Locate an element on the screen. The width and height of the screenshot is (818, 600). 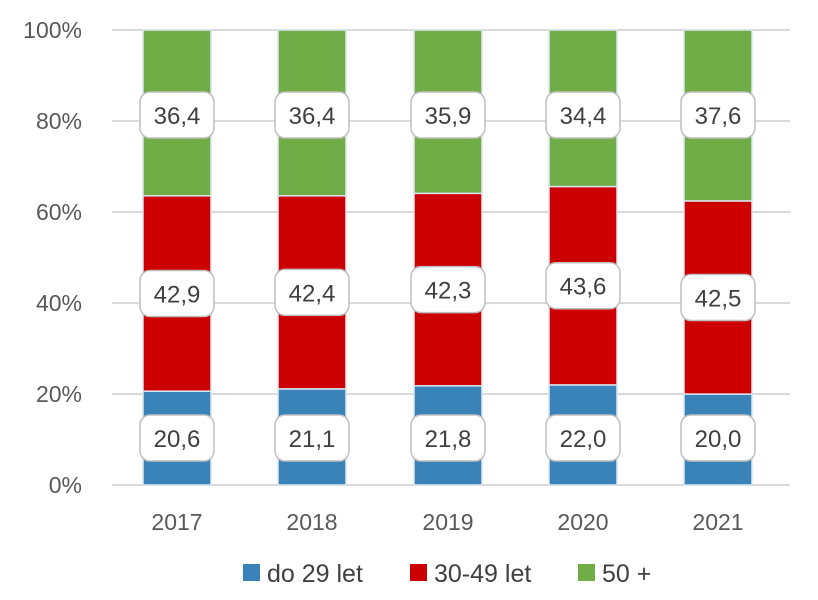
legend-label: 30-49 let is located at coordinates (482, 574).